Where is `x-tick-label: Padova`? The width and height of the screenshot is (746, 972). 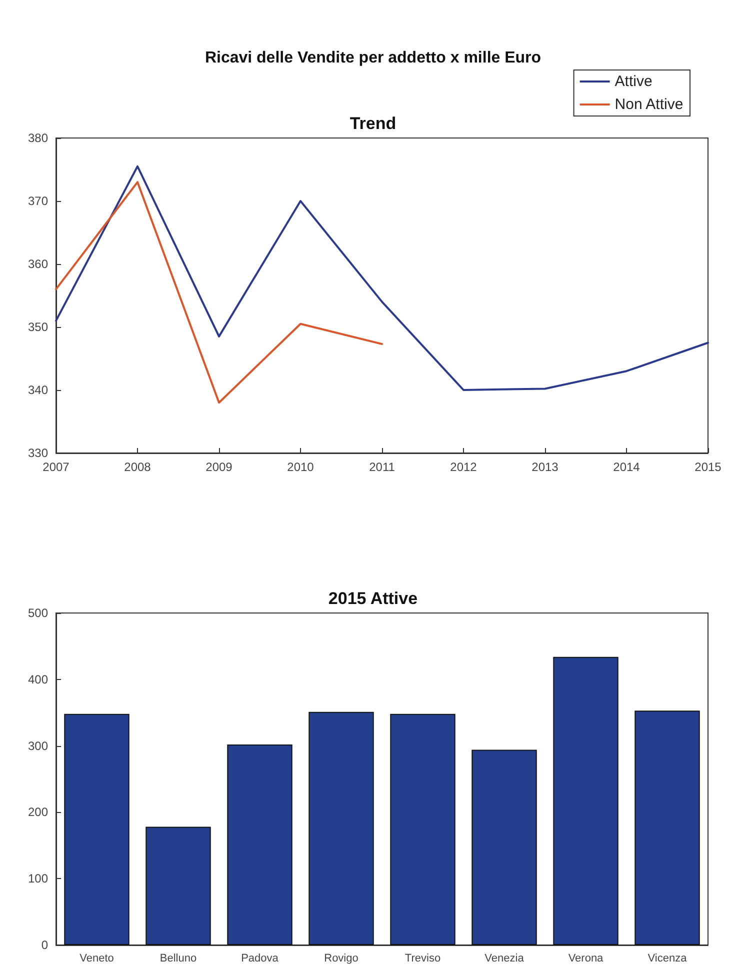 x-tick-label: Padova is located at coordinates (260, 958).